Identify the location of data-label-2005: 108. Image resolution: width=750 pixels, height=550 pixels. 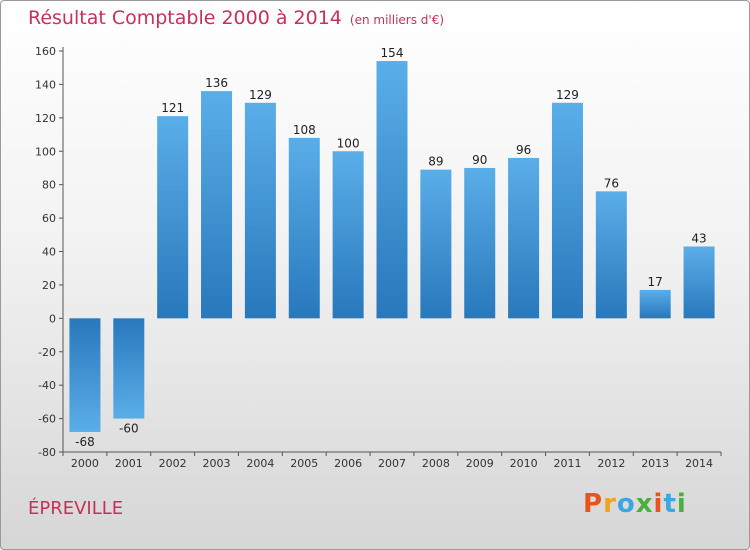
(304, 130).